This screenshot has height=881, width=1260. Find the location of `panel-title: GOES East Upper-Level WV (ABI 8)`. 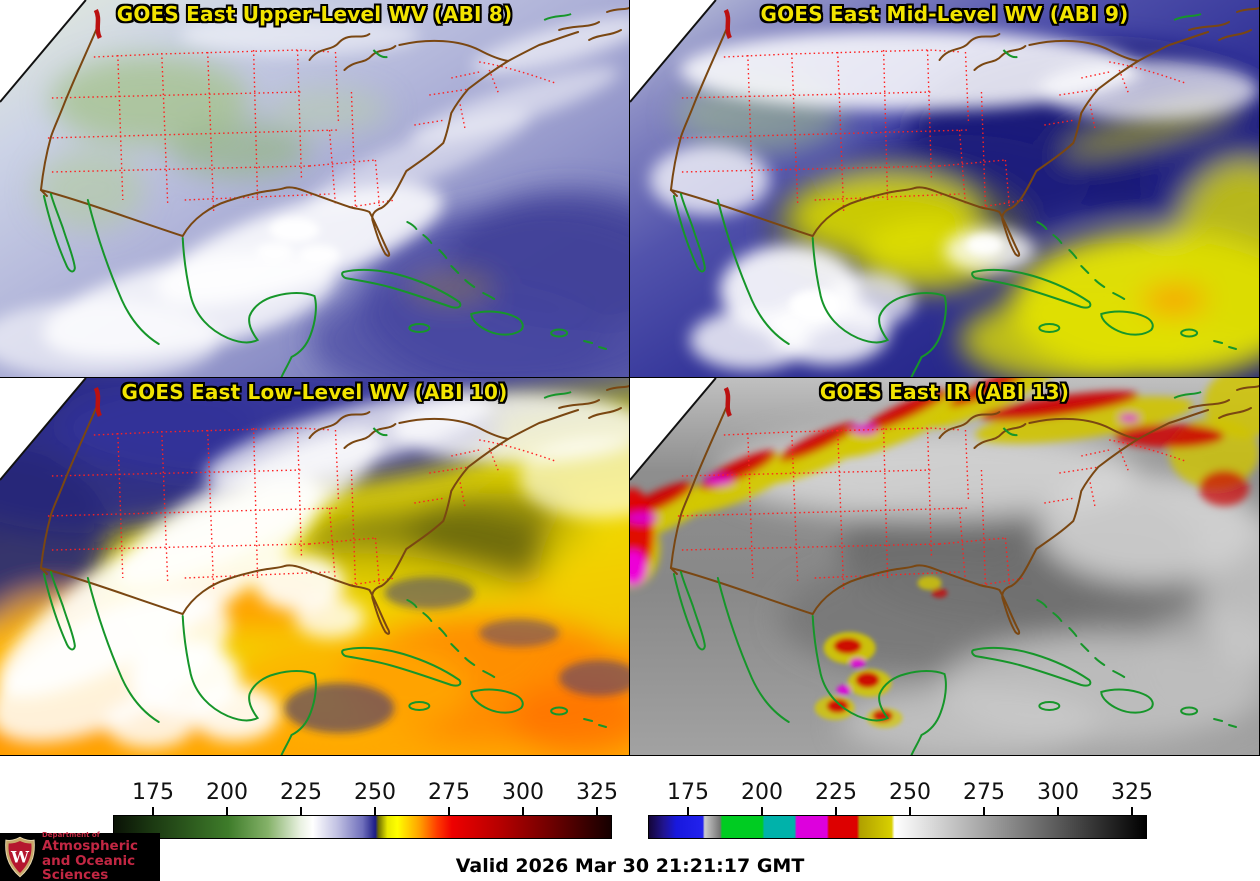

panel-title: GOES East Upper-Level WV (ABI 8) is located at coordinates (314, 14).